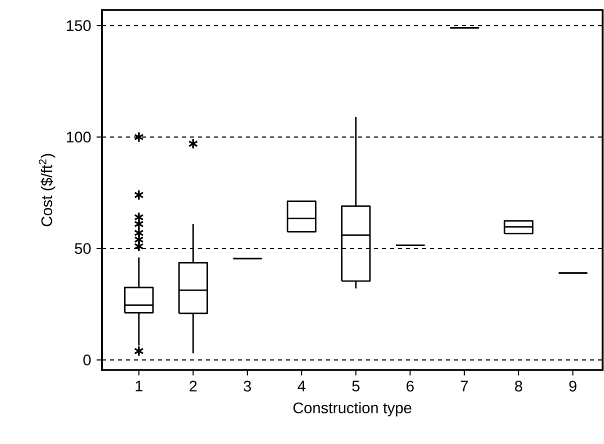 The image size is (604, 444). Describe the element at coordinates (352, 409) in the screenshot. I see `x-axis-title: Construction type` at that location.